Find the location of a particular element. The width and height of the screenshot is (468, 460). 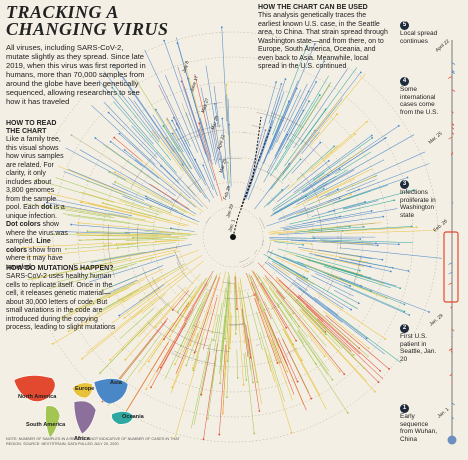

how-to-read-heading: HOW TO READ THE CHART is located at coordinates (31, 127).